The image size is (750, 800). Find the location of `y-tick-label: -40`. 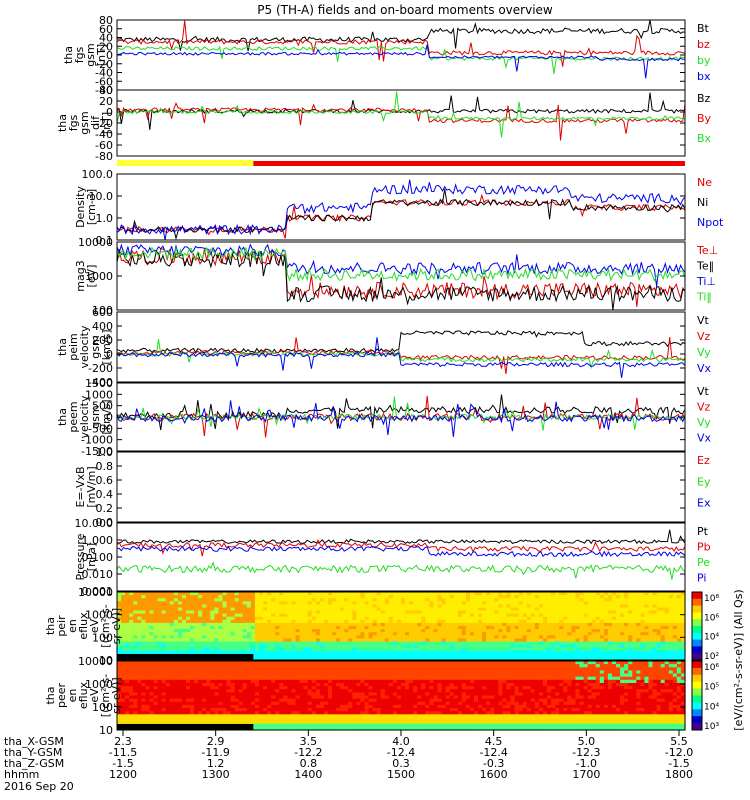

y-tick-label: -40 is located at coordinates (104, 134).